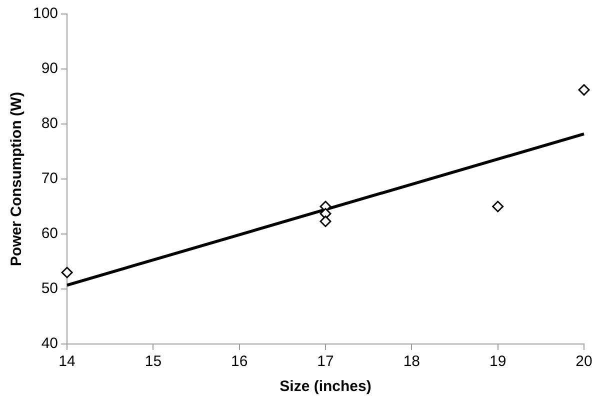  I want to click on x-tick-label: 15, so click(153, 361).